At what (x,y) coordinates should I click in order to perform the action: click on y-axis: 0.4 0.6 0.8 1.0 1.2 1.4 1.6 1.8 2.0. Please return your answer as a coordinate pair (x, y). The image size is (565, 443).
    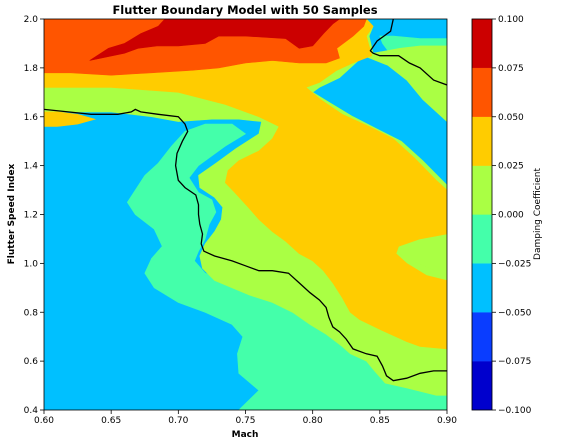
    Looking at the image, I should click on (34, 215).